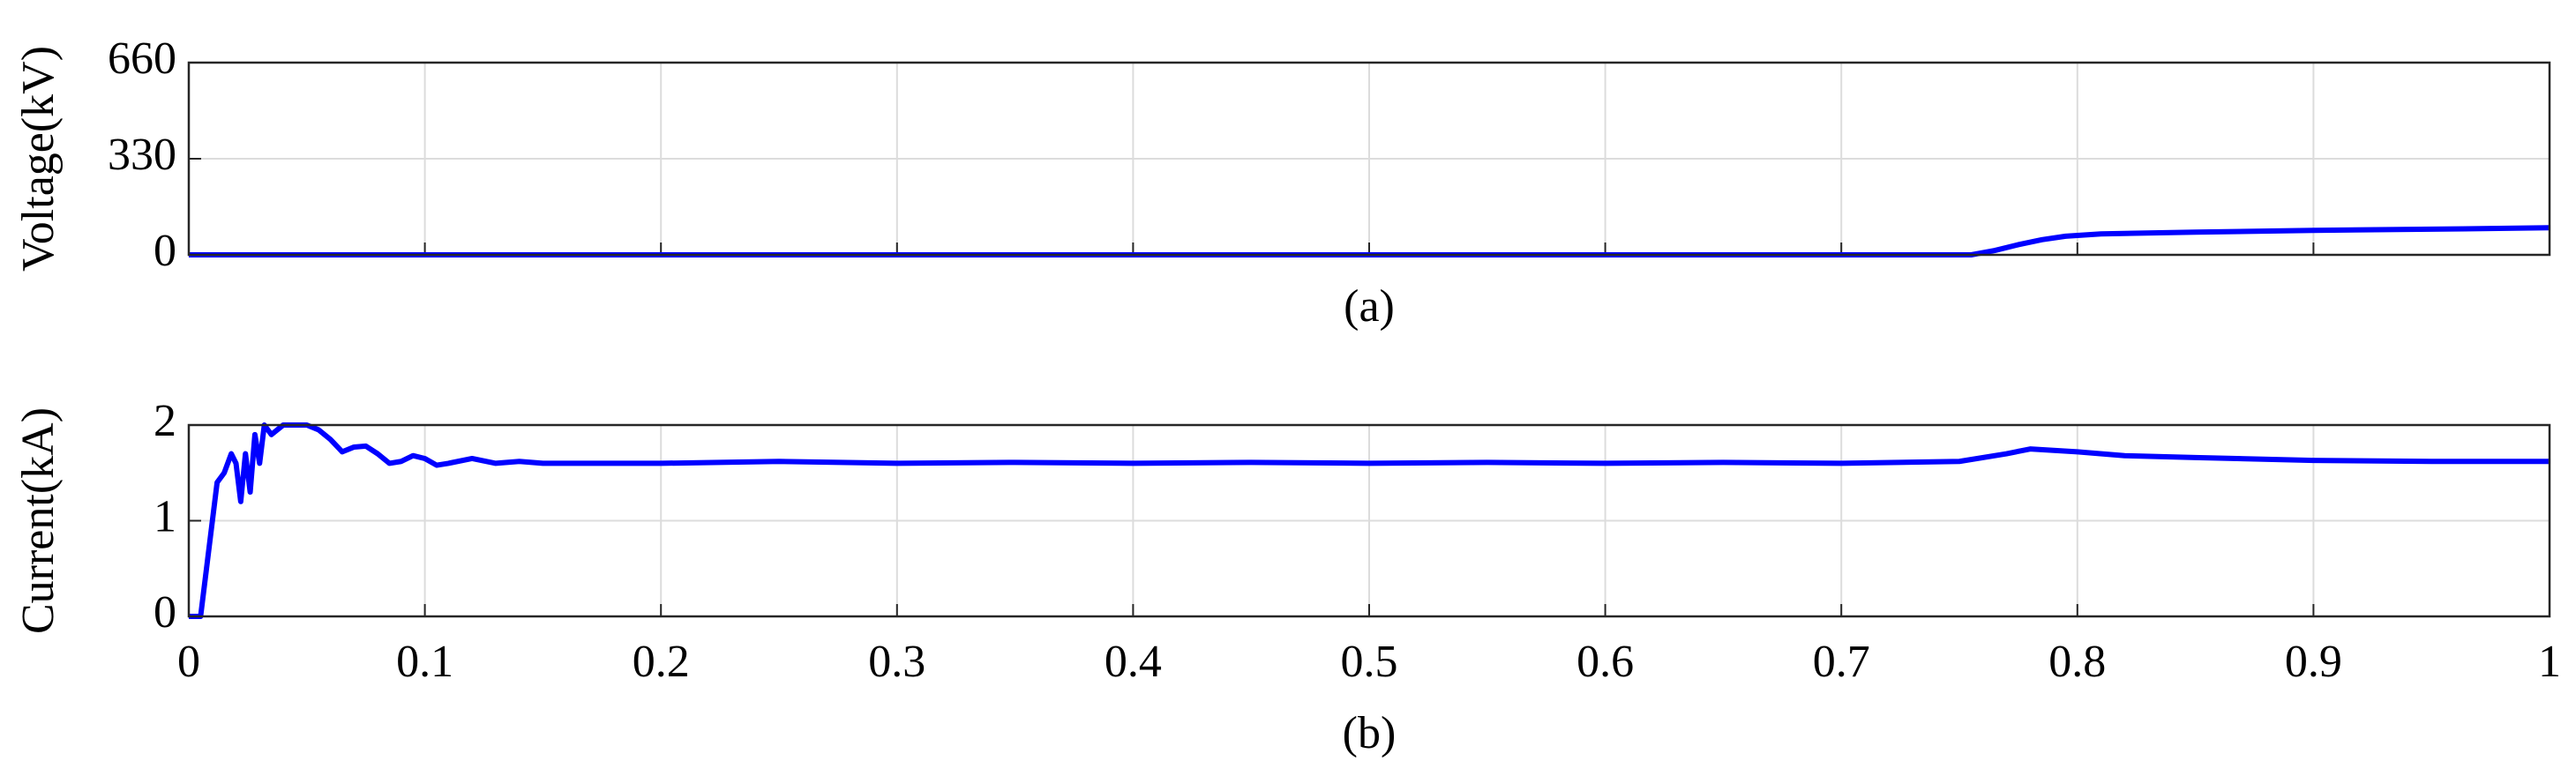 This screenshot has width=2576, height=776. I want to click on x-tick-label: 0.2, so click(662, 662).